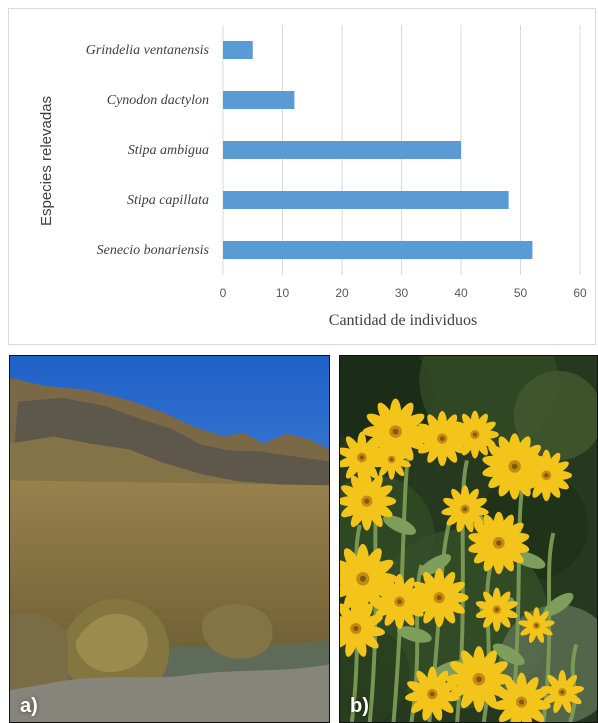 This screenshot has height=723, width=598. I want to click on x-tick-label: 50, so click(521, 293).